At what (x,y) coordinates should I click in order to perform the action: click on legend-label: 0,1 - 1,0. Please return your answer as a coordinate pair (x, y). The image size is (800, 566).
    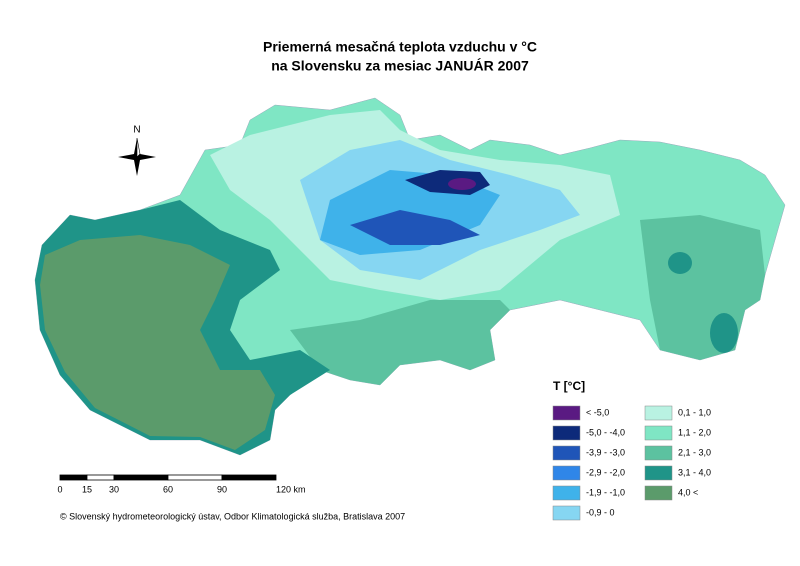
    Looking at the image, I should click on (694, 412).